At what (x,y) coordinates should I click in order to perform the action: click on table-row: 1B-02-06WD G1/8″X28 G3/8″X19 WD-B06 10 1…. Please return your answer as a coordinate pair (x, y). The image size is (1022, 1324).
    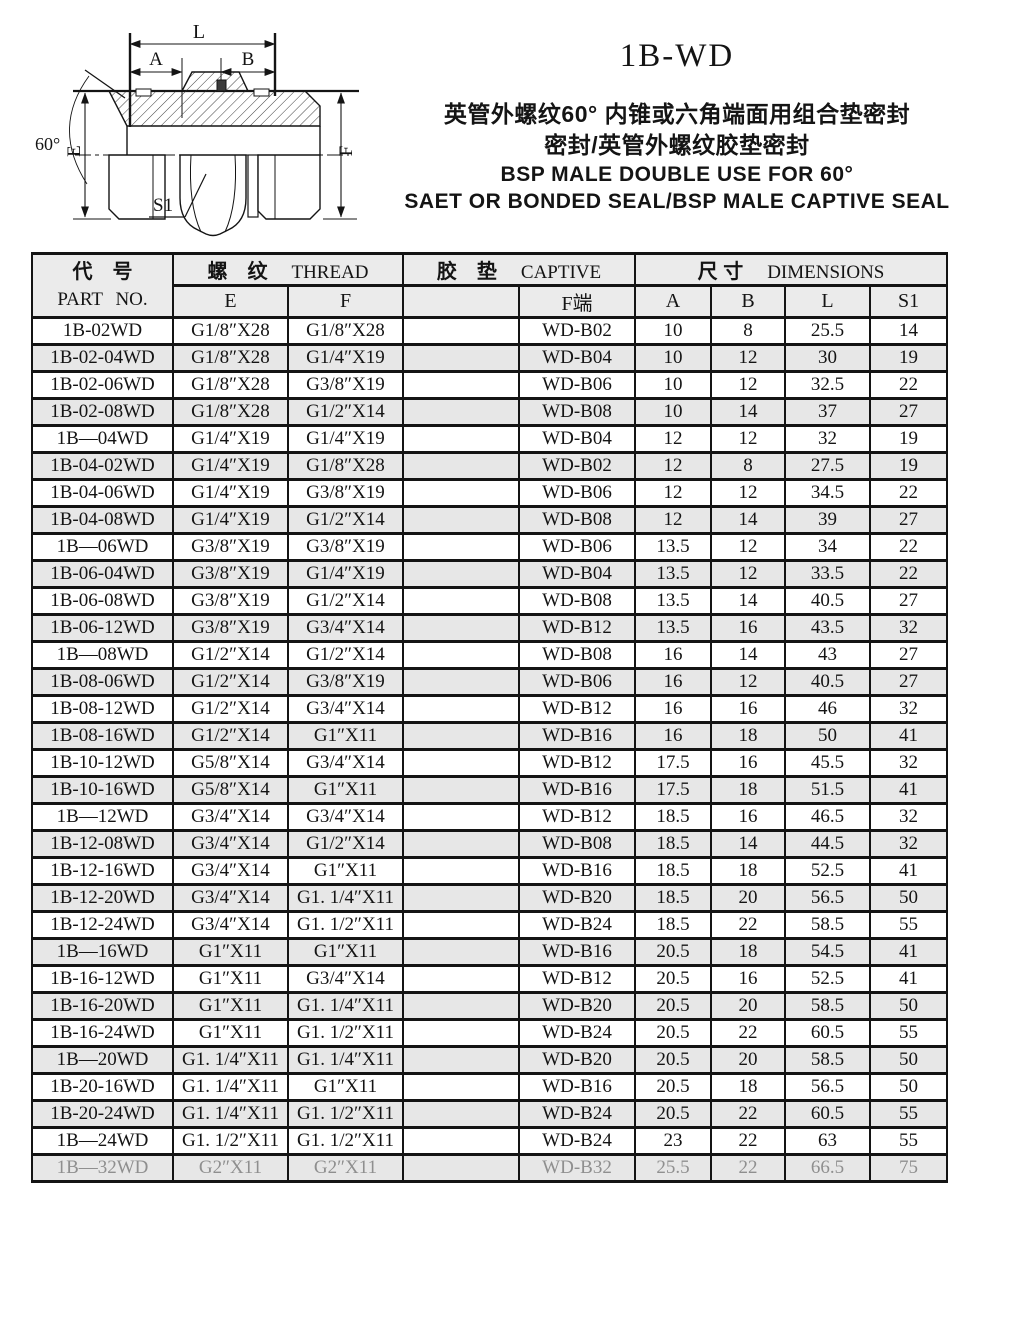
    Looking at the image, I should click on (490, 385).